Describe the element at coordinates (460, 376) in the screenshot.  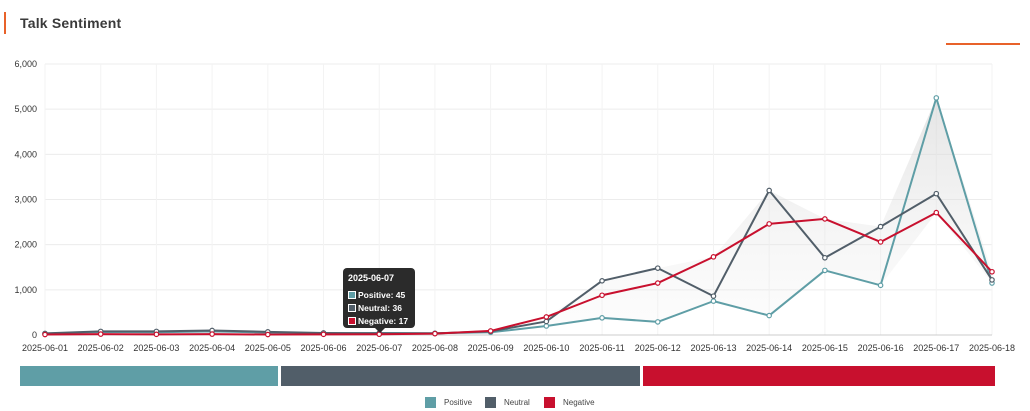
I see `distribution-segment-neutral` at that location.